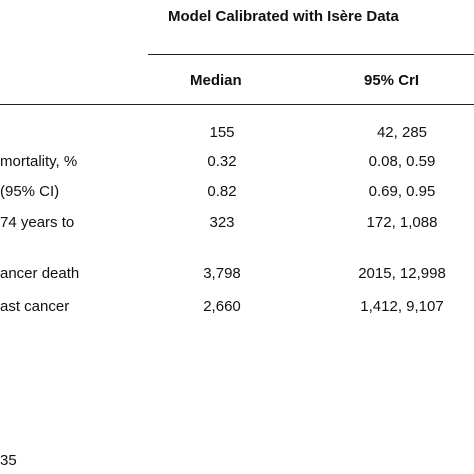 The width and height of the screenshot is (474, 474). I want to click on row-label: (95% CI), so click(30, 191).